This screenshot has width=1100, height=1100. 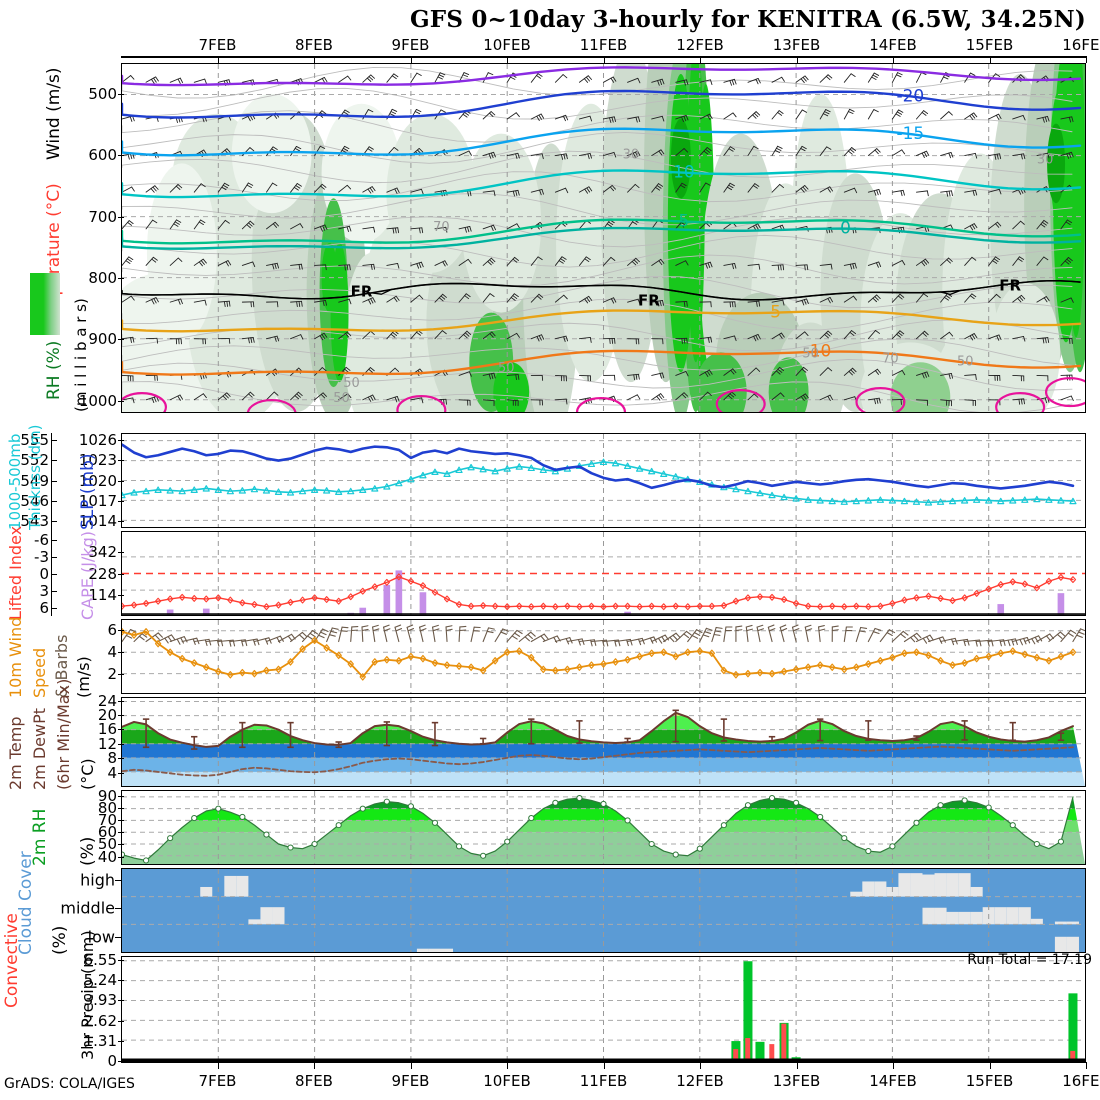 I want to click on thickness-ytick-555: 555, so click(x=34, y=439).